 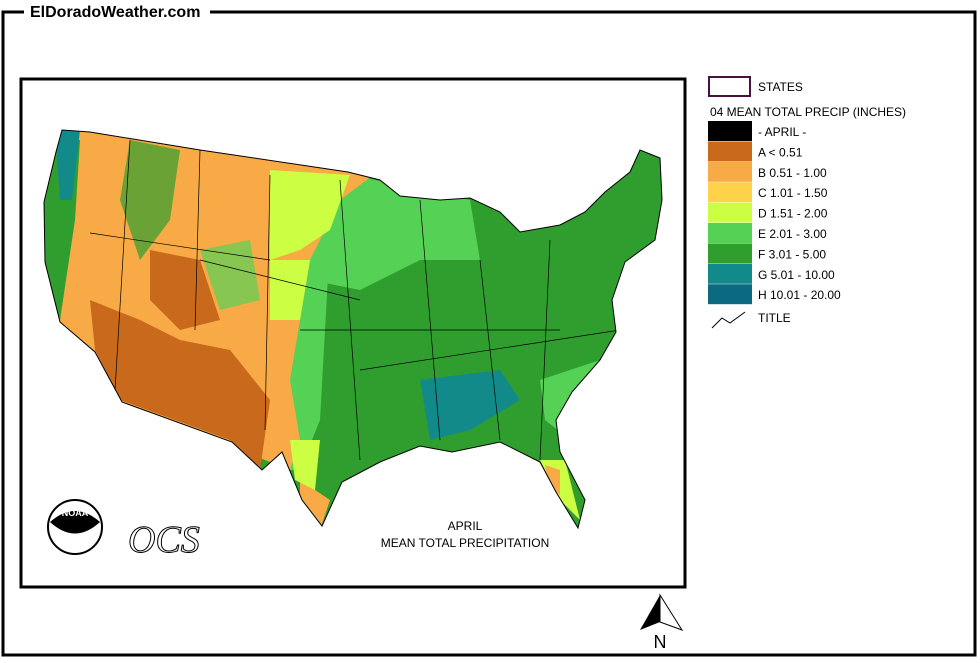 I want to click on compass-arrow-right, so click(x=671, y=612).